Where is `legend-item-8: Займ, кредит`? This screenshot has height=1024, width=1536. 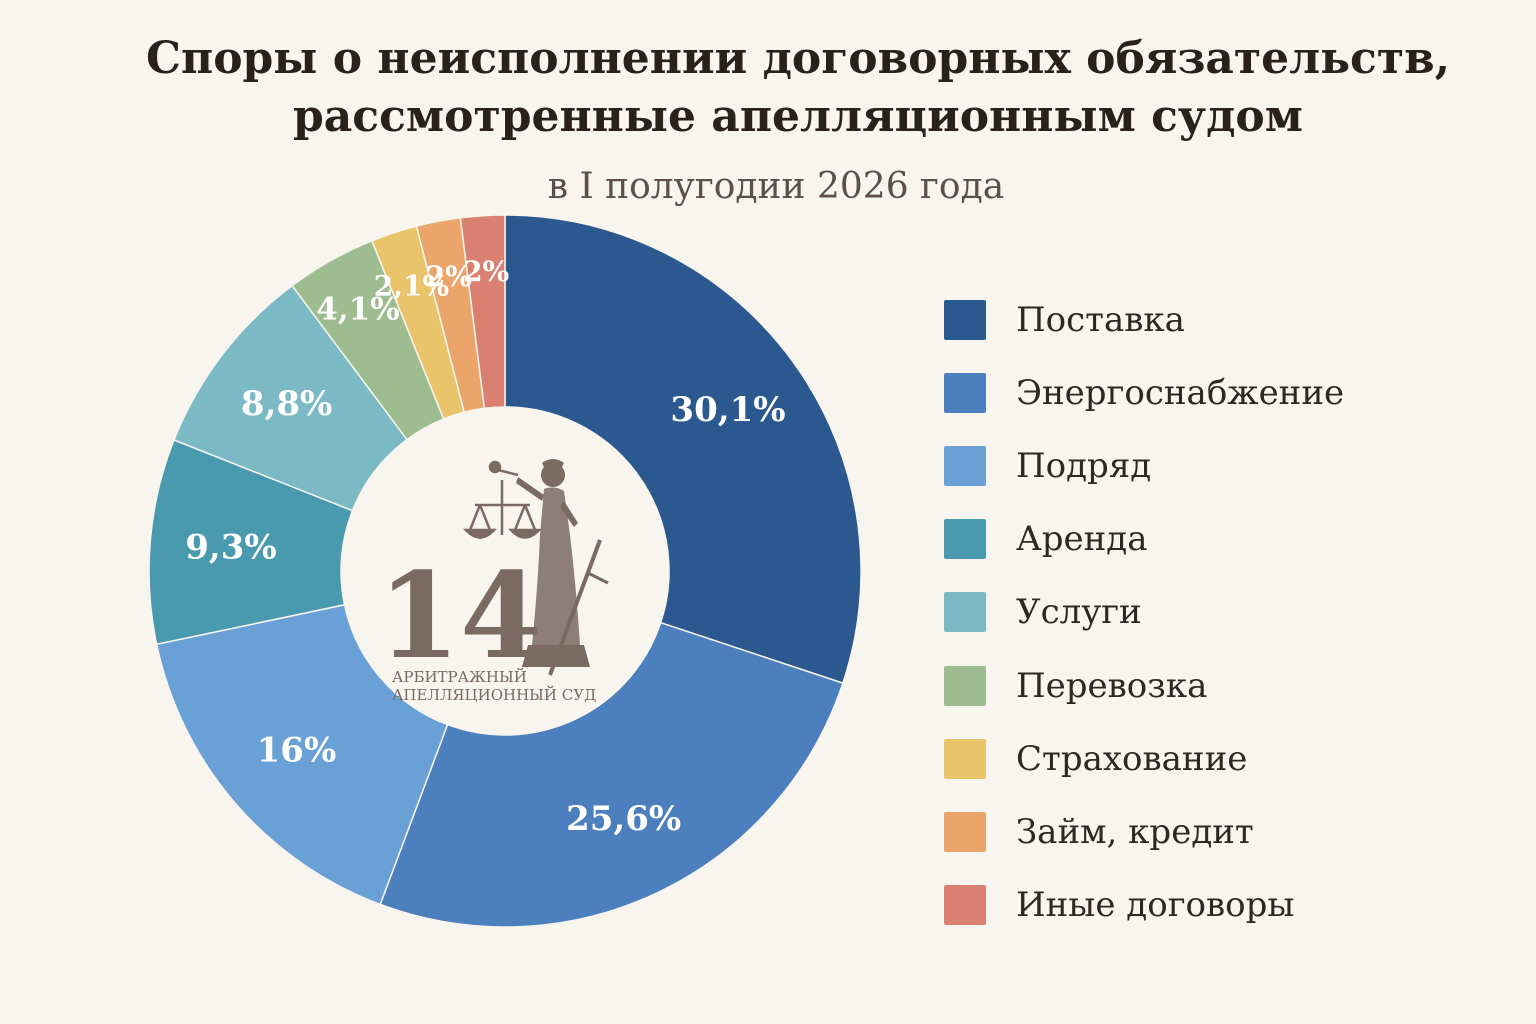
legend-item-8: Займ, кредит is located at coordinates (1144, 831).